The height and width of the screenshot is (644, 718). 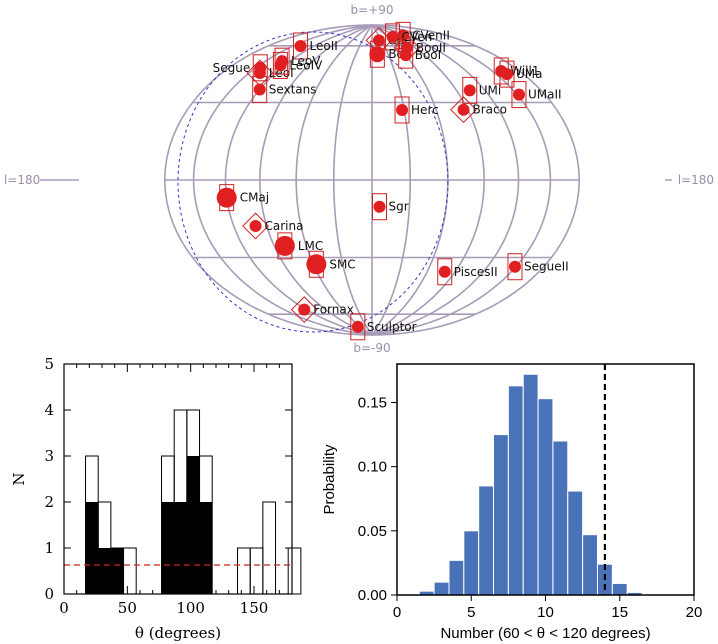 What do you see at coordinates (490, 110) in the screenshot?
I see `satellite-label: Braco` at bounding box center [490, 110].